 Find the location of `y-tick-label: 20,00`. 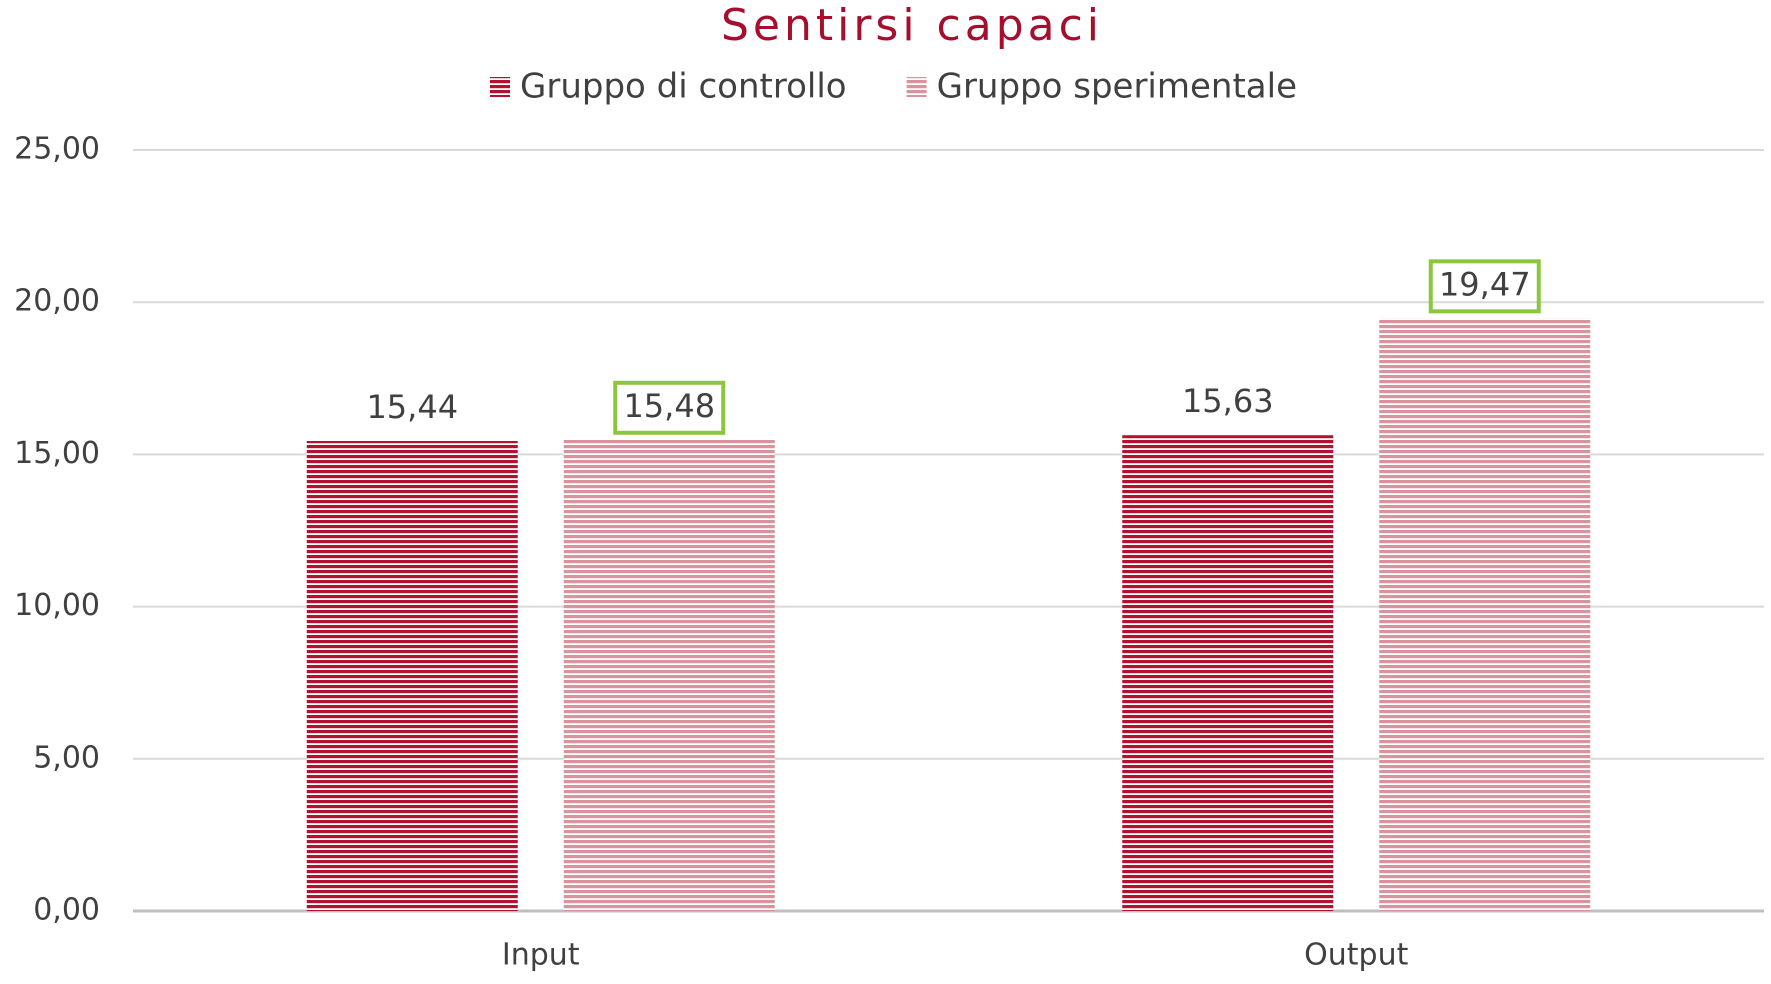

y-tick-label: 20,00 is located at coordinates (57, 301).